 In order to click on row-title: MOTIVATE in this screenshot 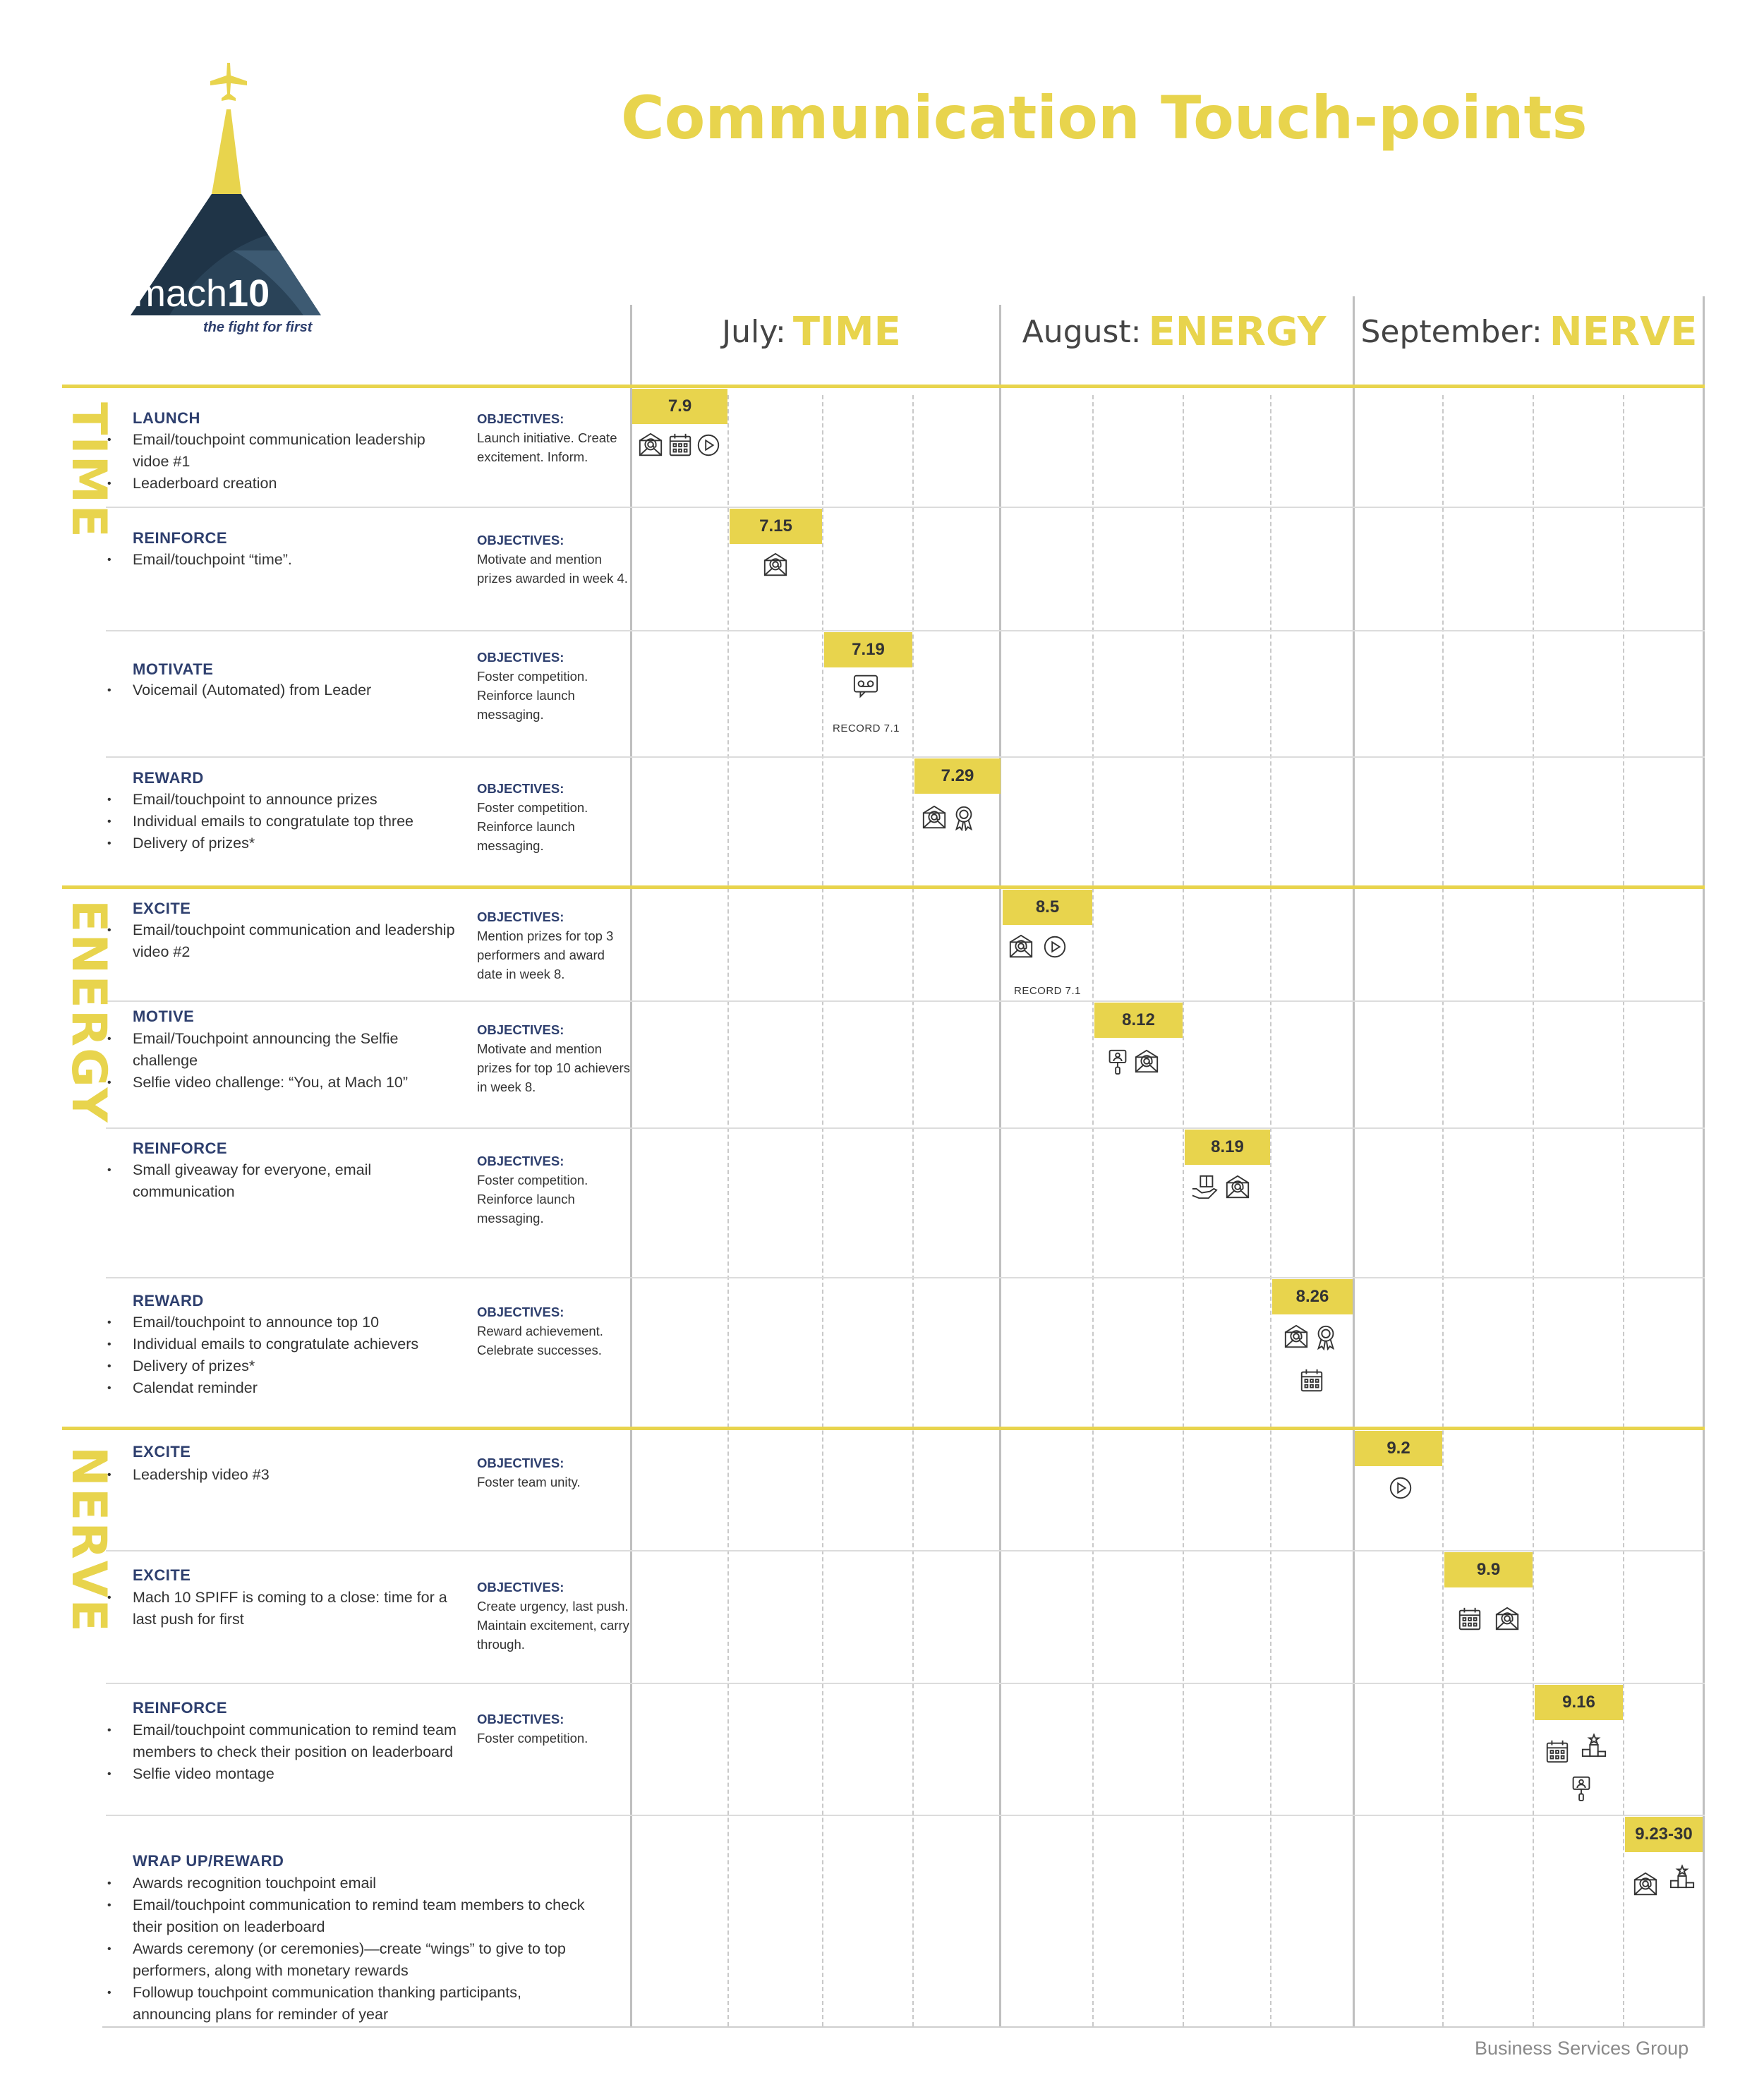, I will do `click(173, 669)`.